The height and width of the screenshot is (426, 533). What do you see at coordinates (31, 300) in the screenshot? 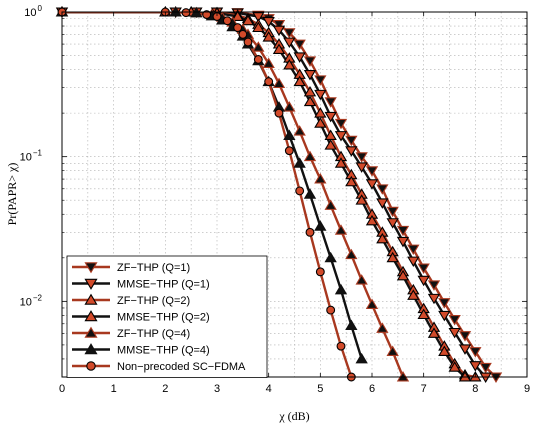
I see `y-tick-label: 10⁻²` at bounding box center [31, 300].